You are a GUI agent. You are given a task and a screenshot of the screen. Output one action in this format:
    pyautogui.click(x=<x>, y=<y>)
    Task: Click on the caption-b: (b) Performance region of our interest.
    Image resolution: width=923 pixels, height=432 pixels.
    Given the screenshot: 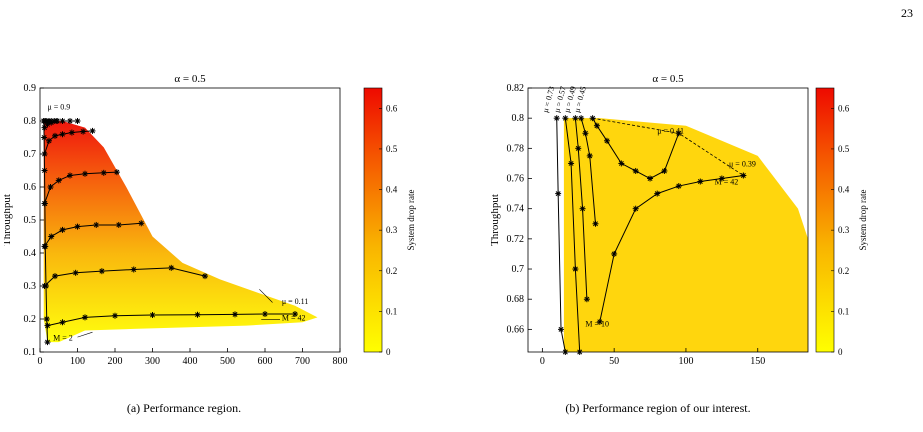 What is the action you would take?
    pyautogui.click(x=658, y=408)
    